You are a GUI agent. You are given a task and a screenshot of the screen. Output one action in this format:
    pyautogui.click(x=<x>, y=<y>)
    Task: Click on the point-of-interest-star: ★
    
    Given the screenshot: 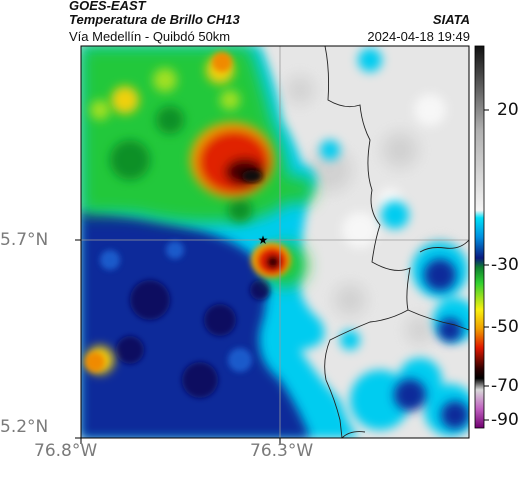 What is the action you would take?
    pyautogui.click(x=263, y=240)
    